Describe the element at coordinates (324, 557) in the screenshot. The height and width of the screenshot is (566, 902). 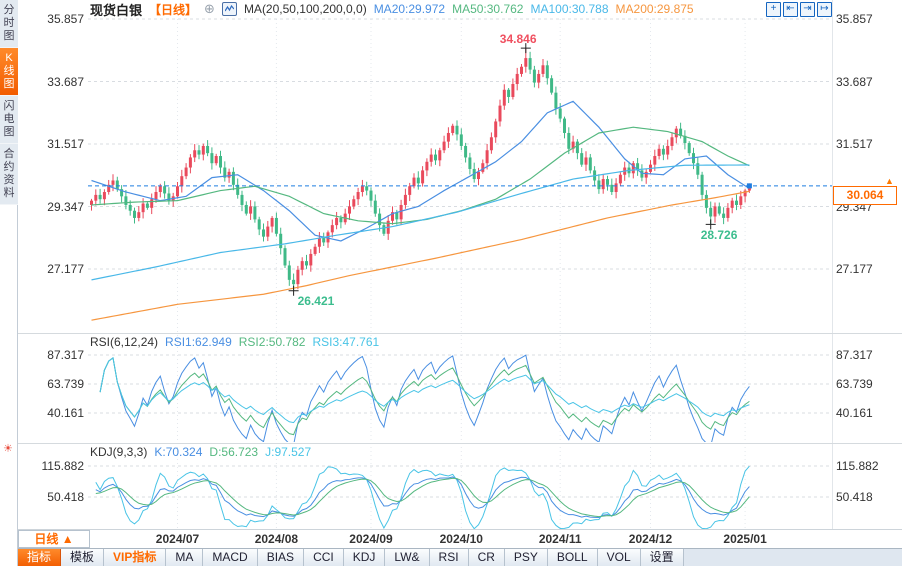
I see `toolbar-tab-cci: CCI` at that location.